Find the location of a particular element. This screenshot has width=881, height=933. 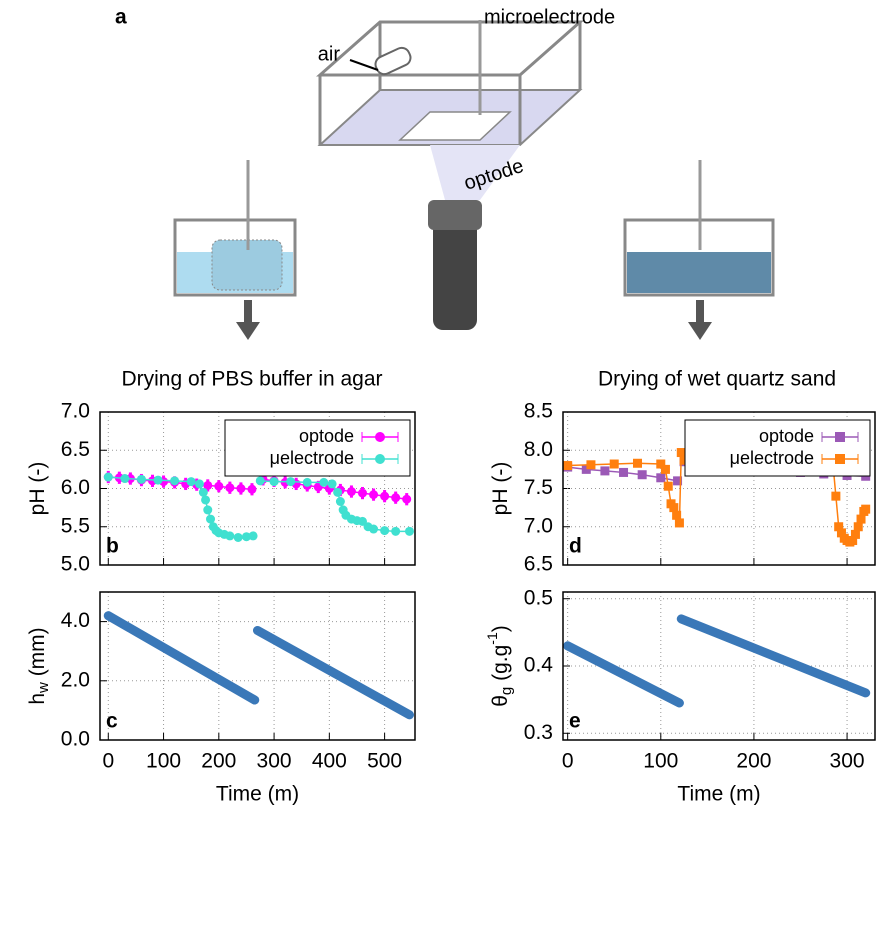

y-axis-label-part: h is located at coordinates (37, 699).